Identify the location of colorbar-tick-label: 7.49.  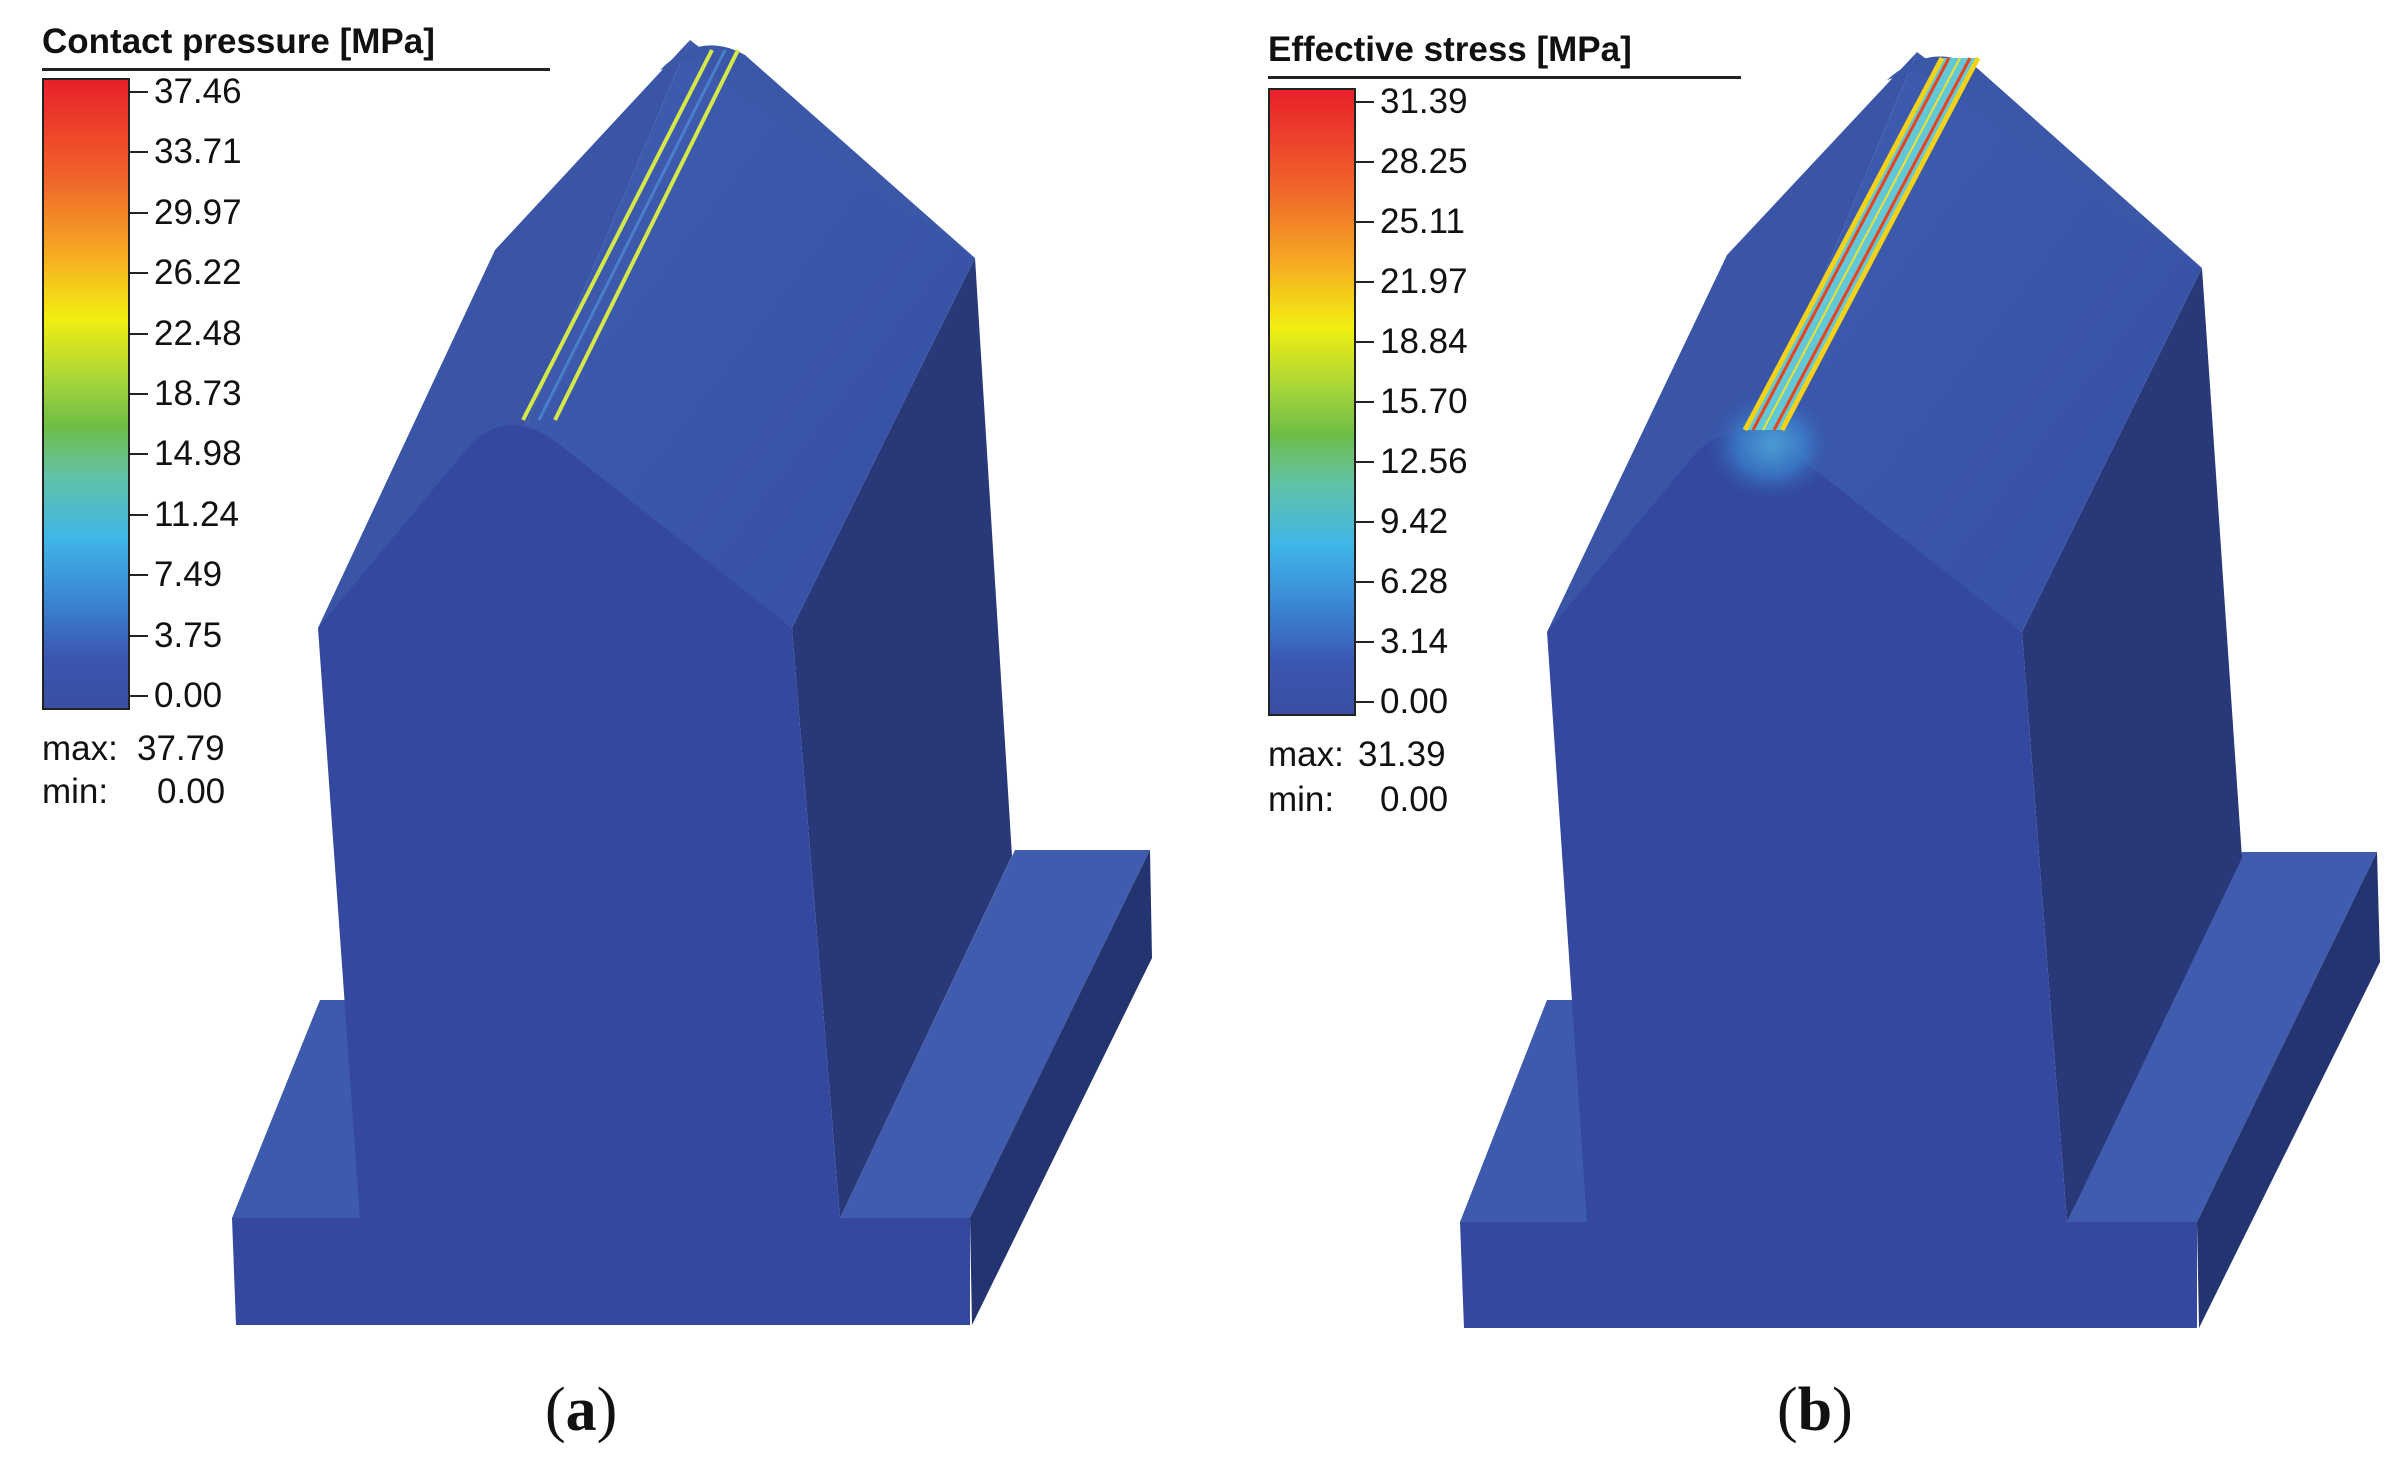
(188, 575).